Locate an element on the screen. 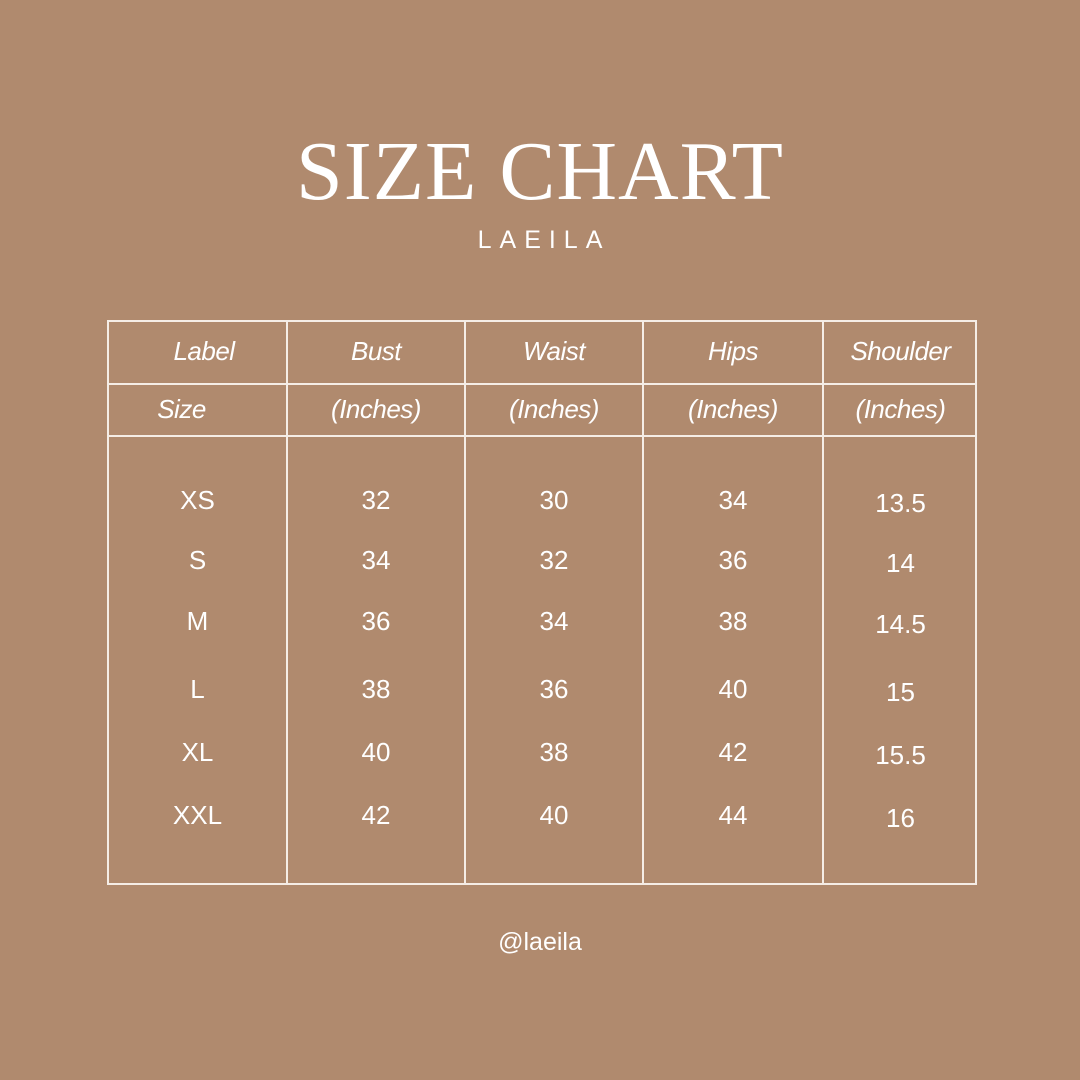 This screenshot has width=1080, height=1080. size-label: XXL is located at coordinates (197, 815).